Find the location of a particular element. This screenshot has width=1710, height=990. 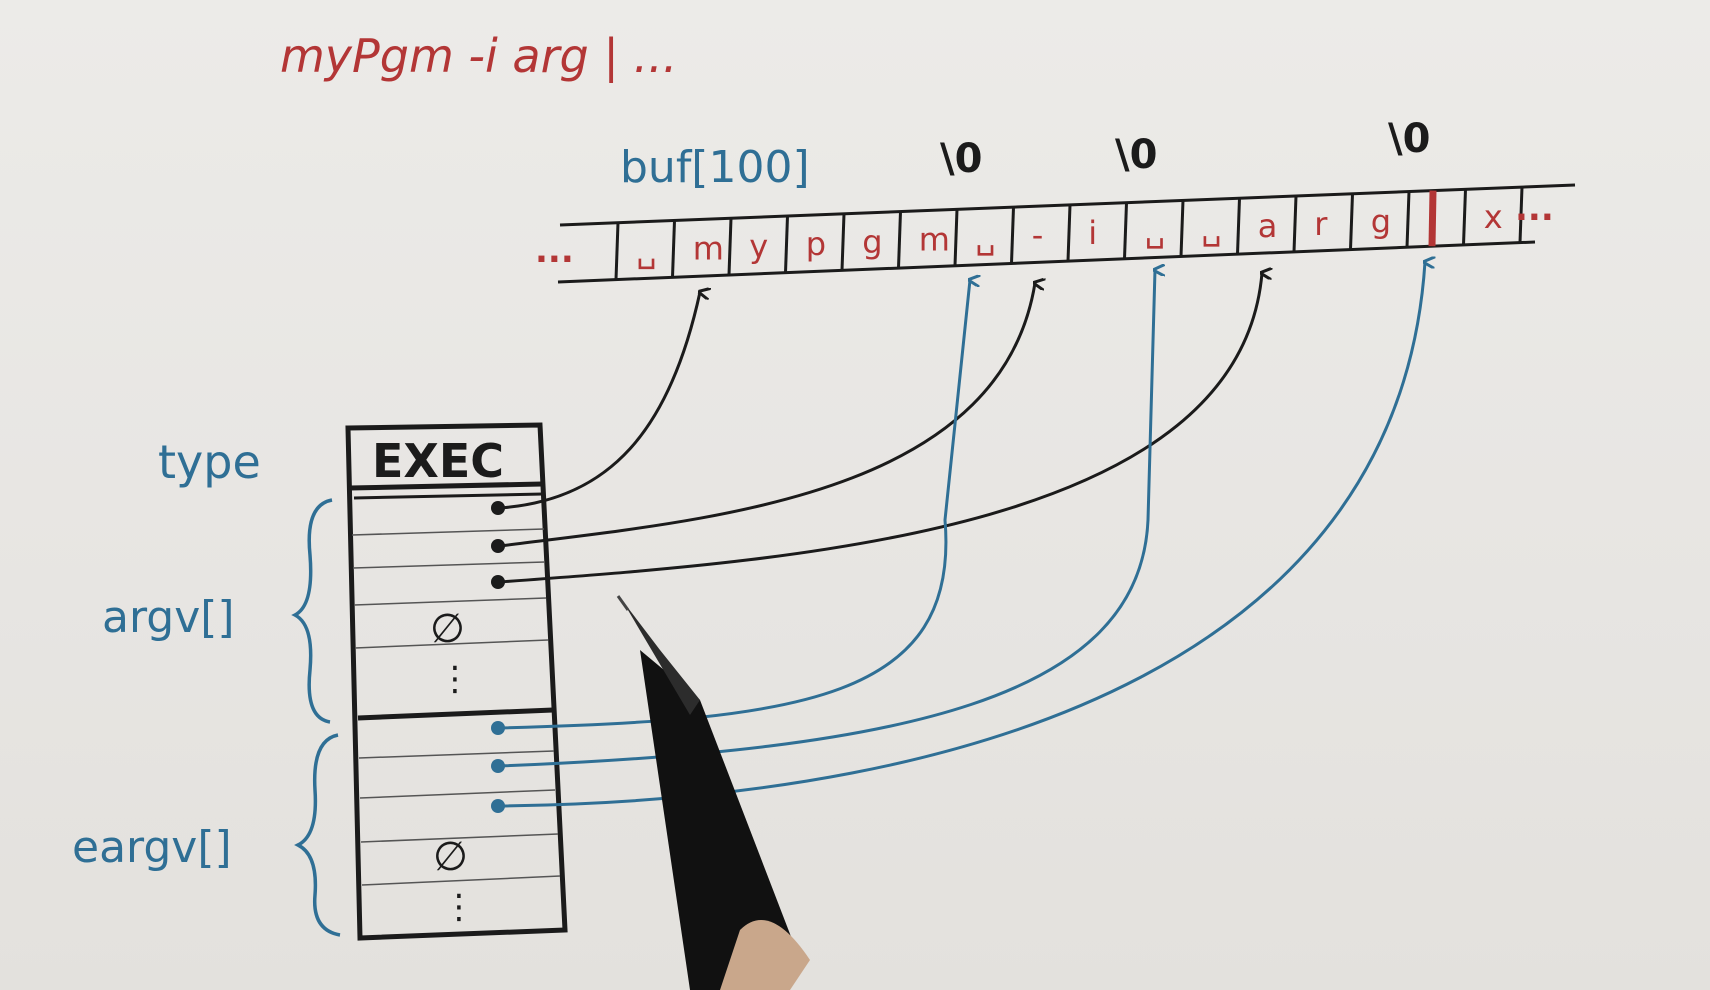

eargv-vdots: ⋮ is located at coordinates (459, 907).